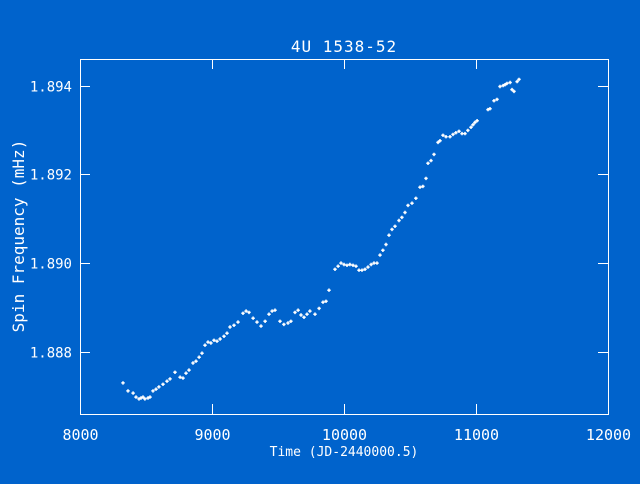  I want to click on y-tick-label: 1.894, so click(51, 88).